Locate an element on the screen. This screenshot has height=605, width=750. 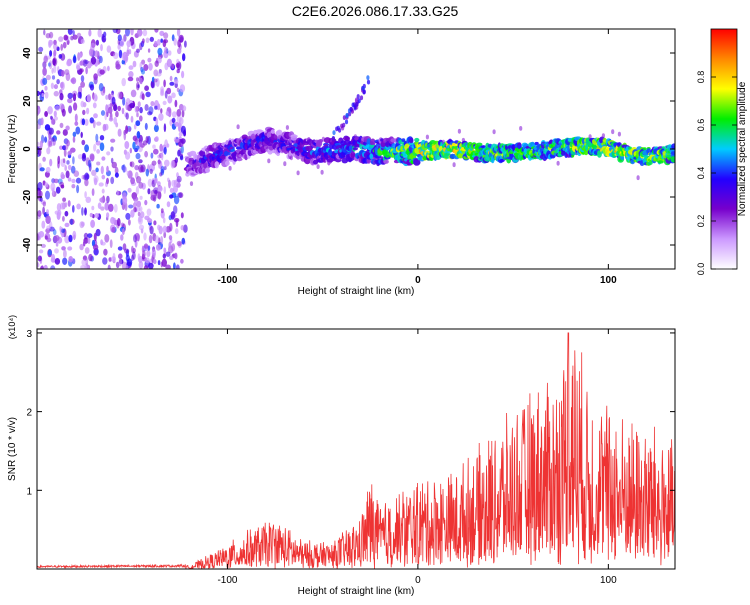
colorbar-tick-label: 0.4 is located at coordinates (701, 173).